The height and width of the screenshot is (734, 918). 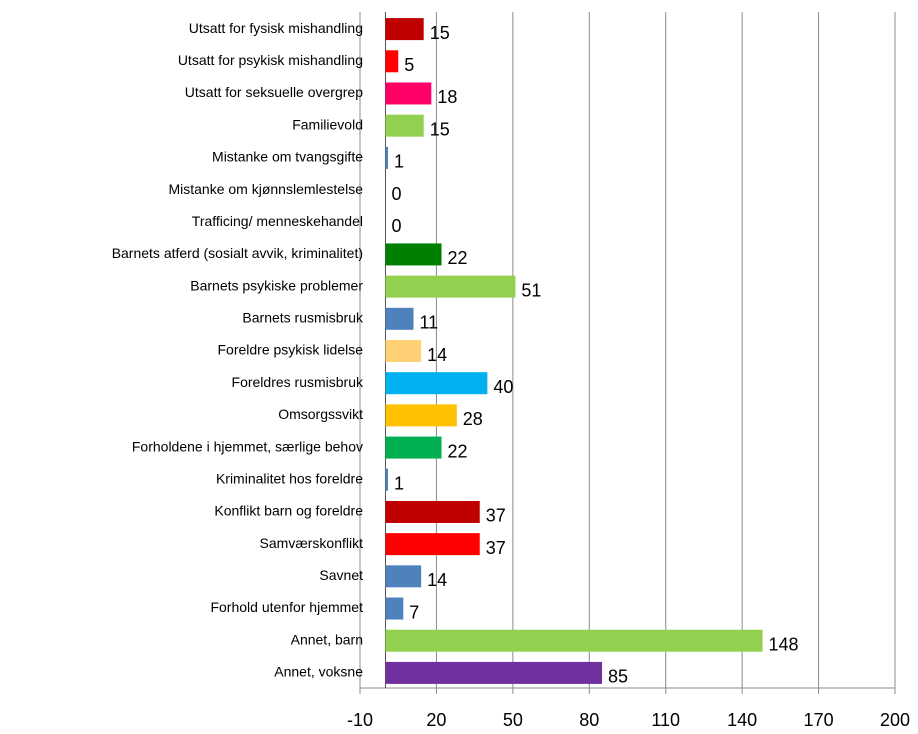 I want to click on x-tick-label: 200, so click(x=895, y=720).